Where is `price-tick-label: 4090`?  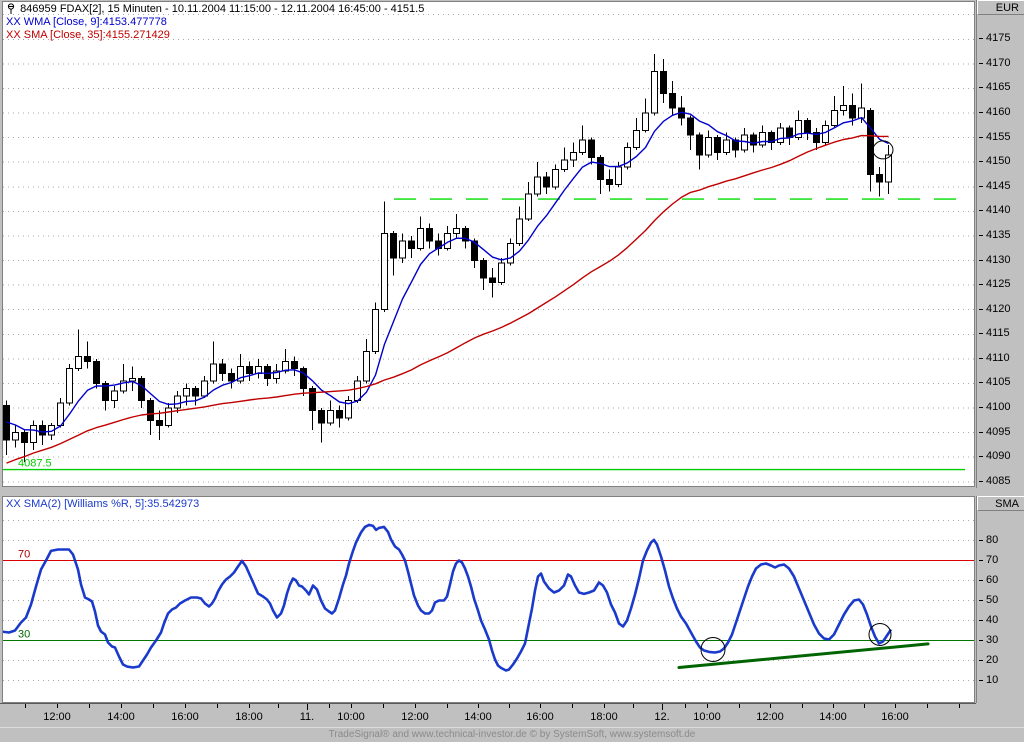 price-tick-label: 4090 is located at coordinates (998, 456).